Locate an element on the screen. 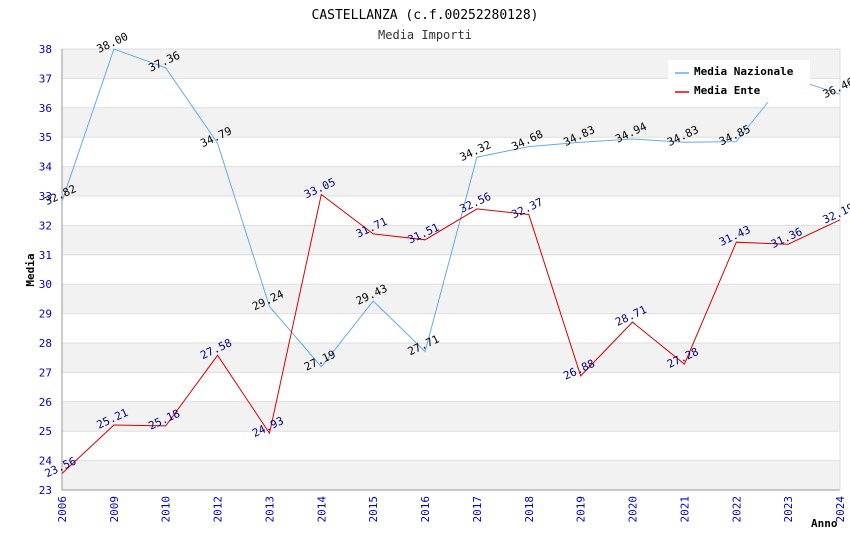 The height and width of the screenshot is (550, 850). y-tick-label: 24 is located at coordinates (46, 461).